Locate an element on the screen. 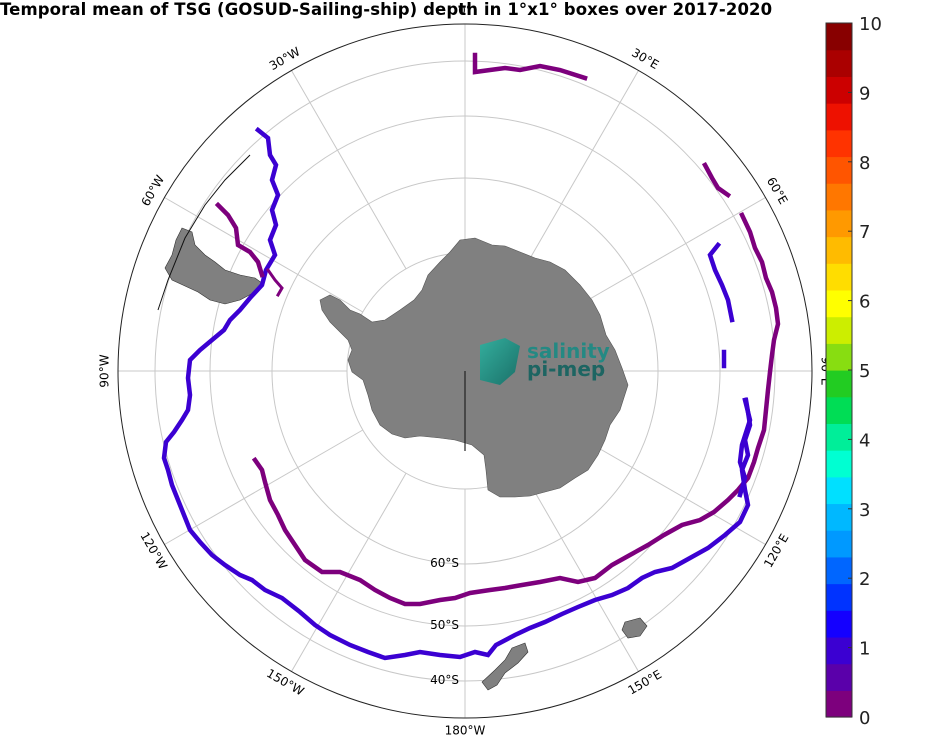 The width and height of the screenshot is (929, 743). parallel-label: 50°S is located at coordinates (444, 625).